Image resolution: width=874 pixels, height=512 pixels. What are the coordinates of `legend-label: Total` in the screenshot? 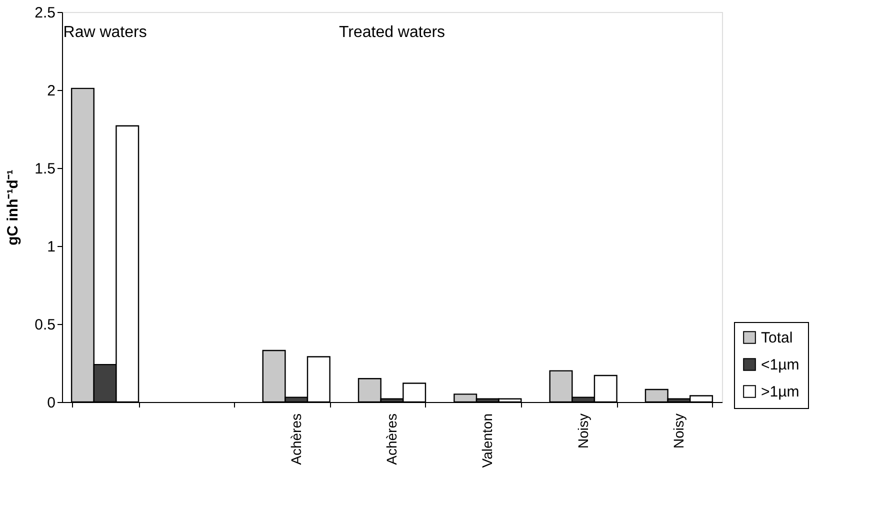 It's located at (777, 338).